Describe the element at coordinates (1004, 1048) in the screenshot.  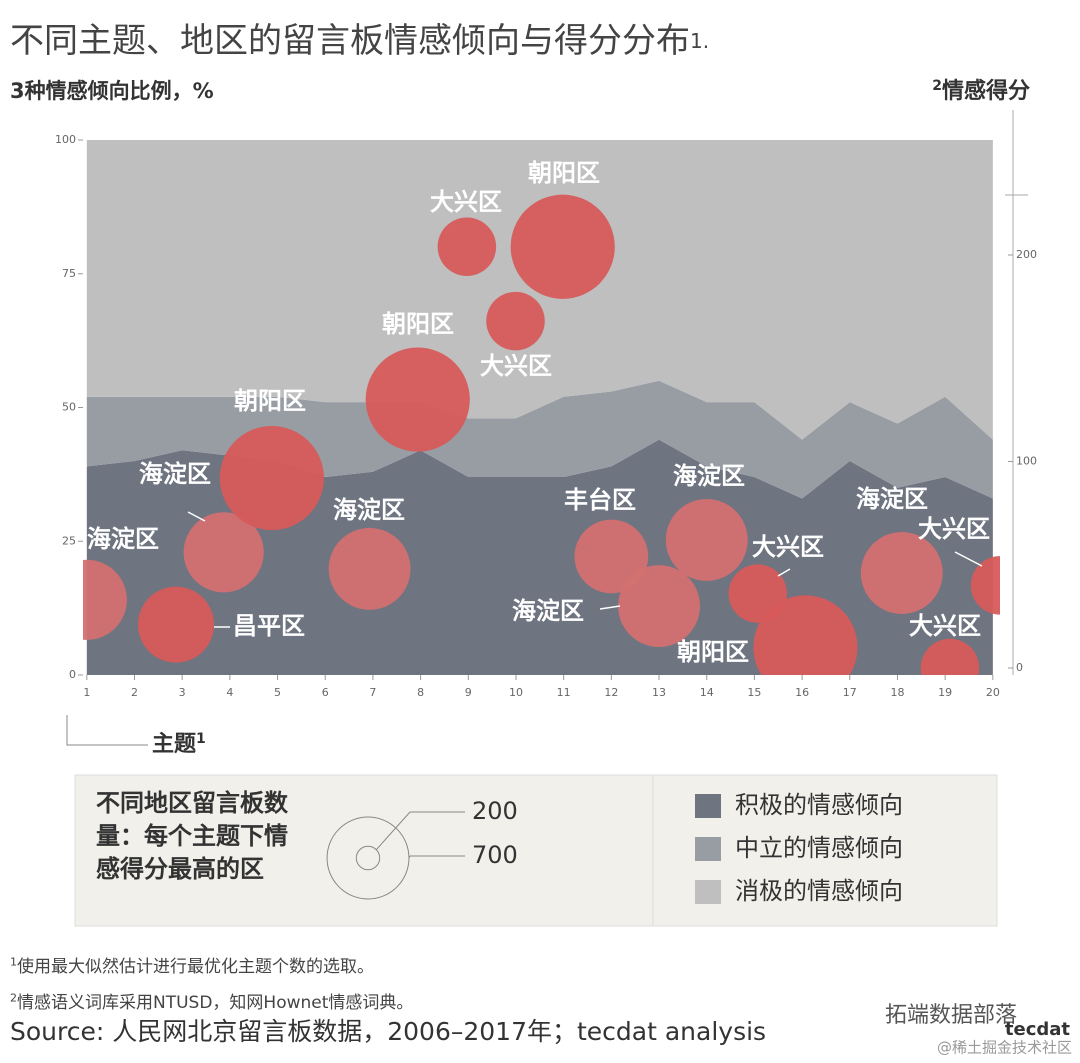
I see `watermark: @稀土掘金技术社区` at that location.